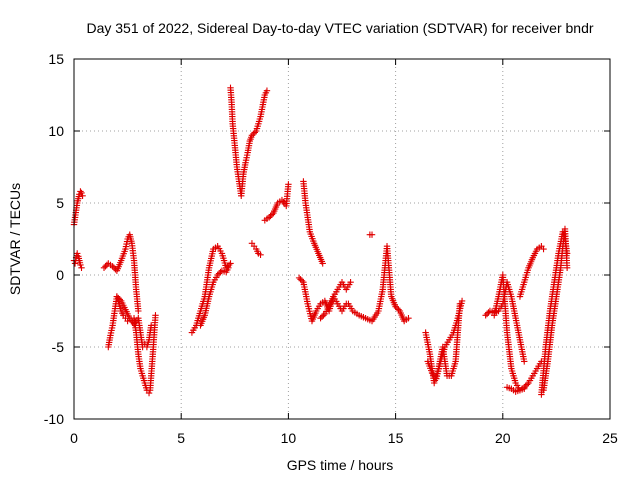 The height and width of the screenshot is (480, 640). What do you see at coordinates (445, 339) in the screenshot?
I see `series-seg18` at bounding box center [445, 339].